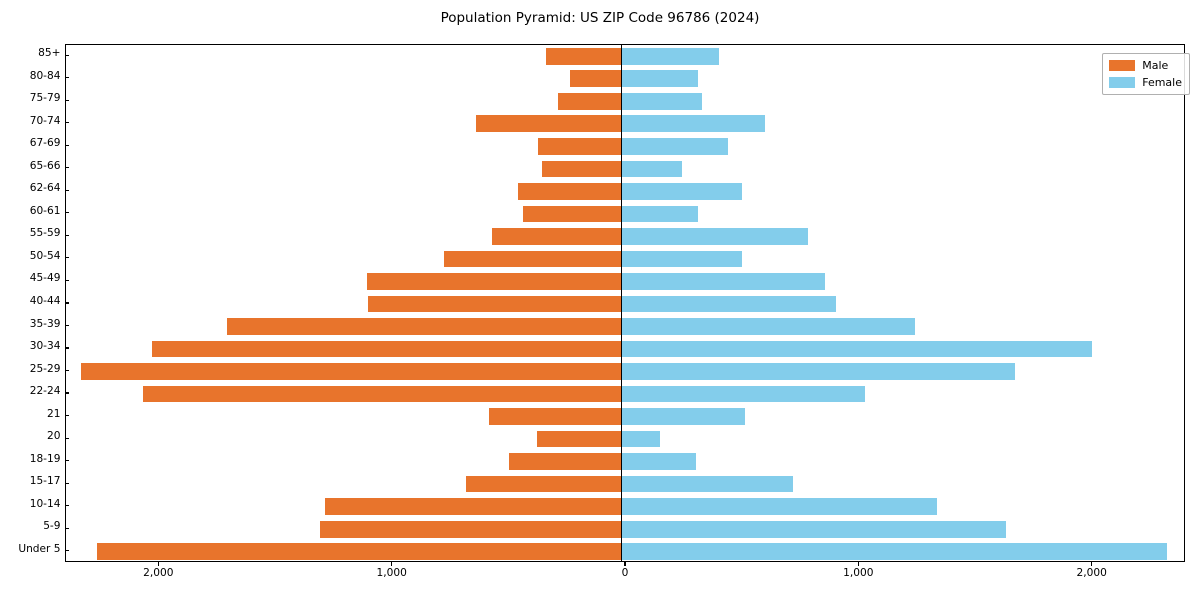  What do you see at coordinates (45, 188) in the screenshot?
I see `y-tick-label: 62-64` at bounding box center [45, 188].